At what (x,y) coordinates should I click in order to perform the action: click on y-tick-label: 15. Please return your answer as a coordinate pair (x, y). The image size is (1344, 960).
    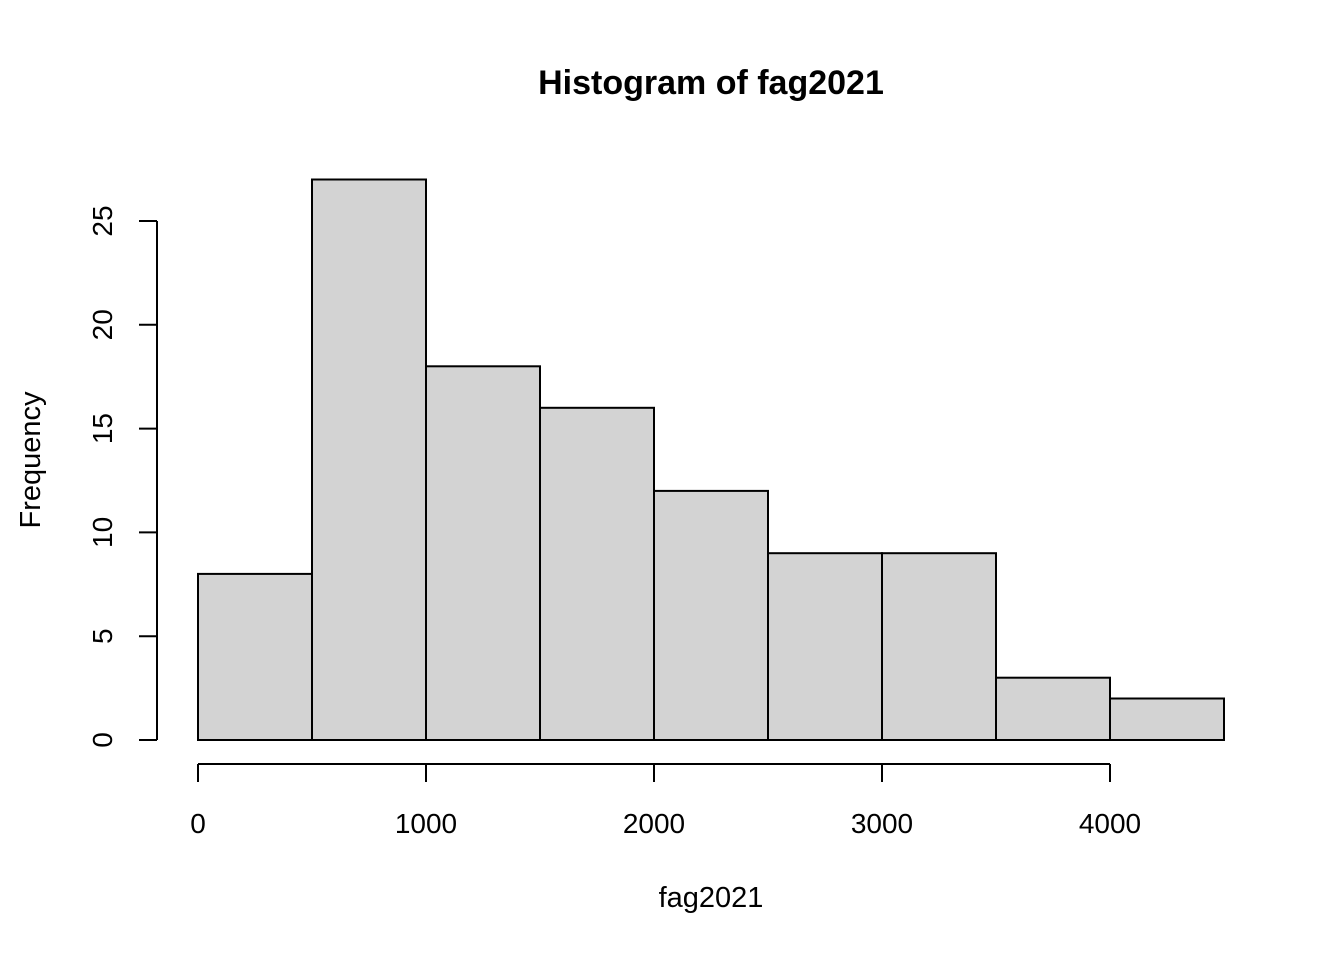
    Looking at the image, I should click on (102, 428).